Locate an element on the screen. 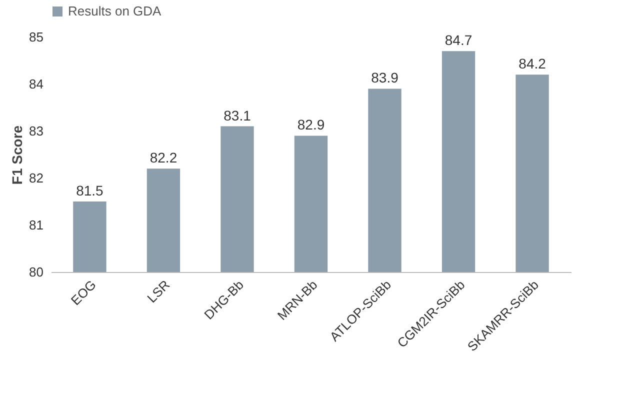 The height and width of the screenshot is (410, 626). data-label: 81.5 is located at coordinates (90, 190).